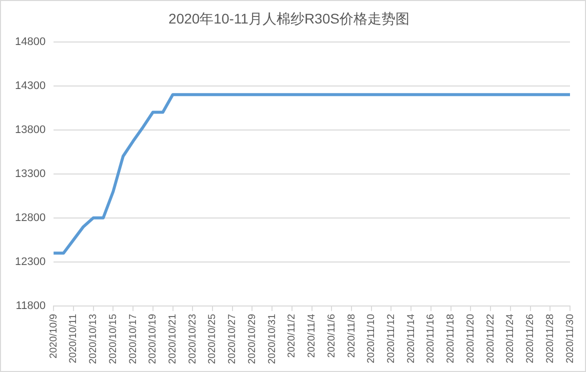 The width and height of the screenshot is (586, 372). What do you see at coordinates (411, 339) in the screenshot?
I see `x-tick-label: 2020/11/14` at bounding box center [411, 339].